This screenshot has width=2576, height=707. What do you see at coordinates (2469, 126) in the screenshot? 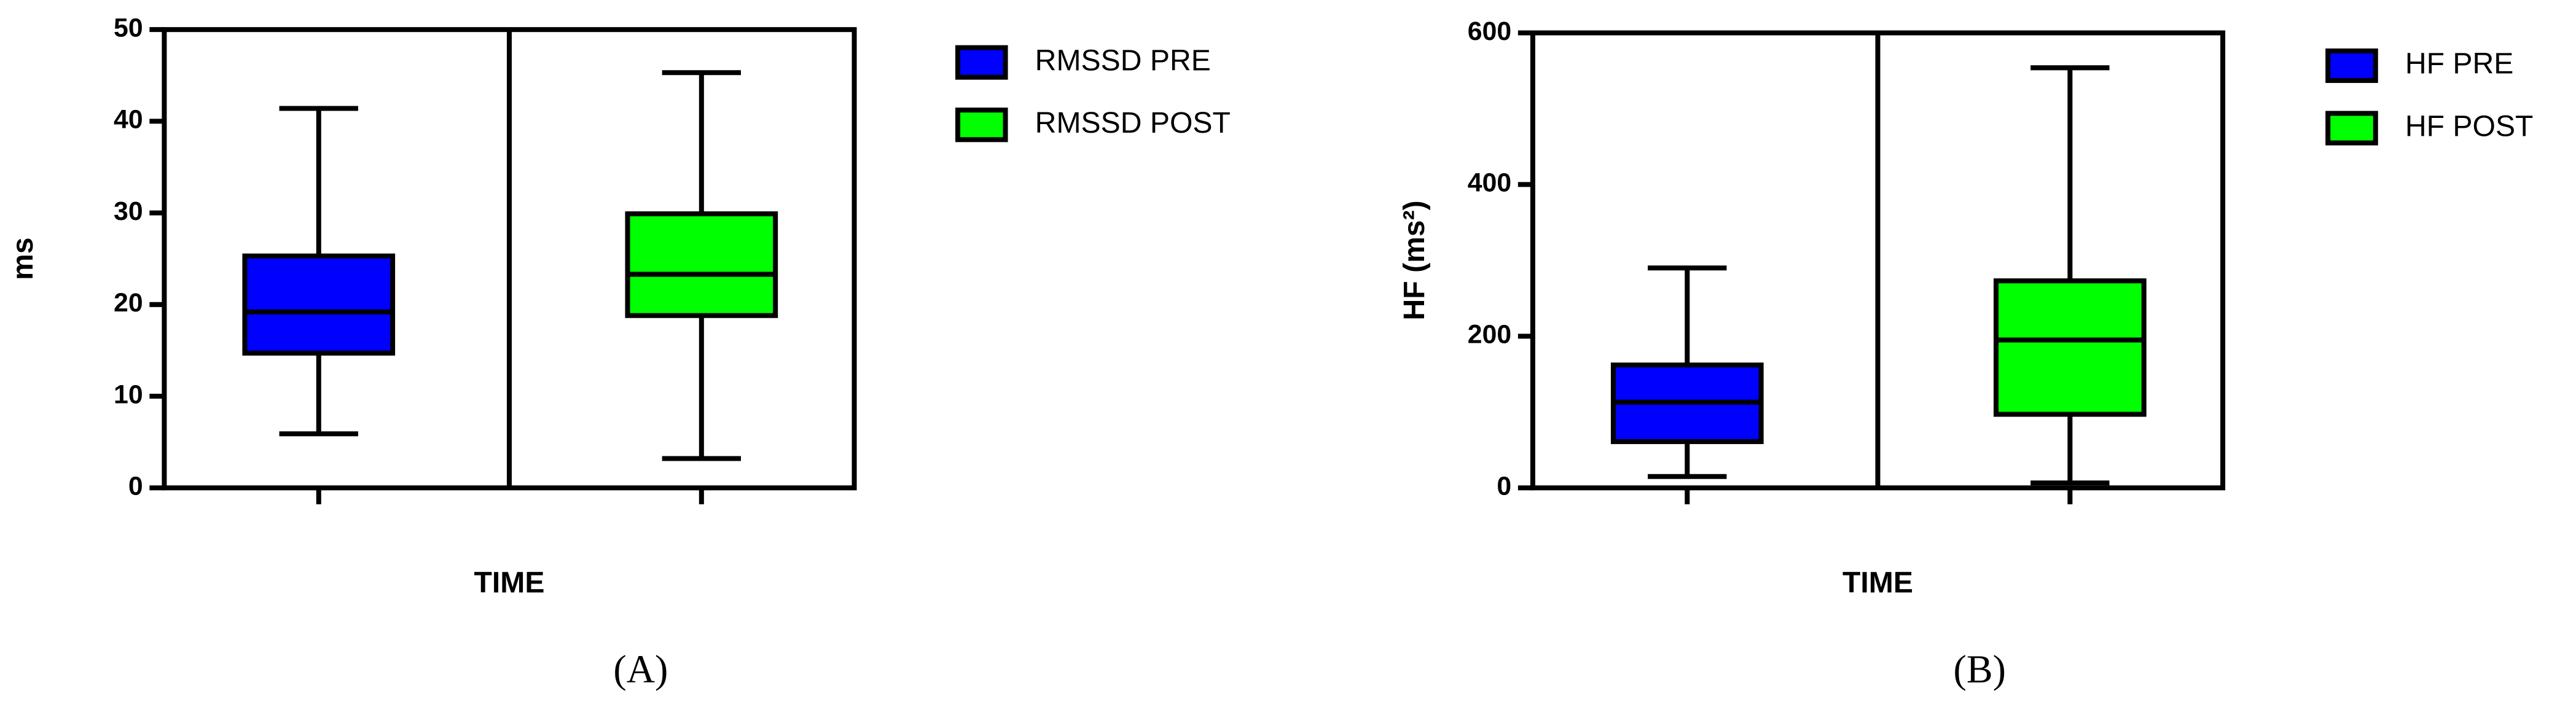
I see `legend-label: HF POST` at bounding box center [2469, 126].